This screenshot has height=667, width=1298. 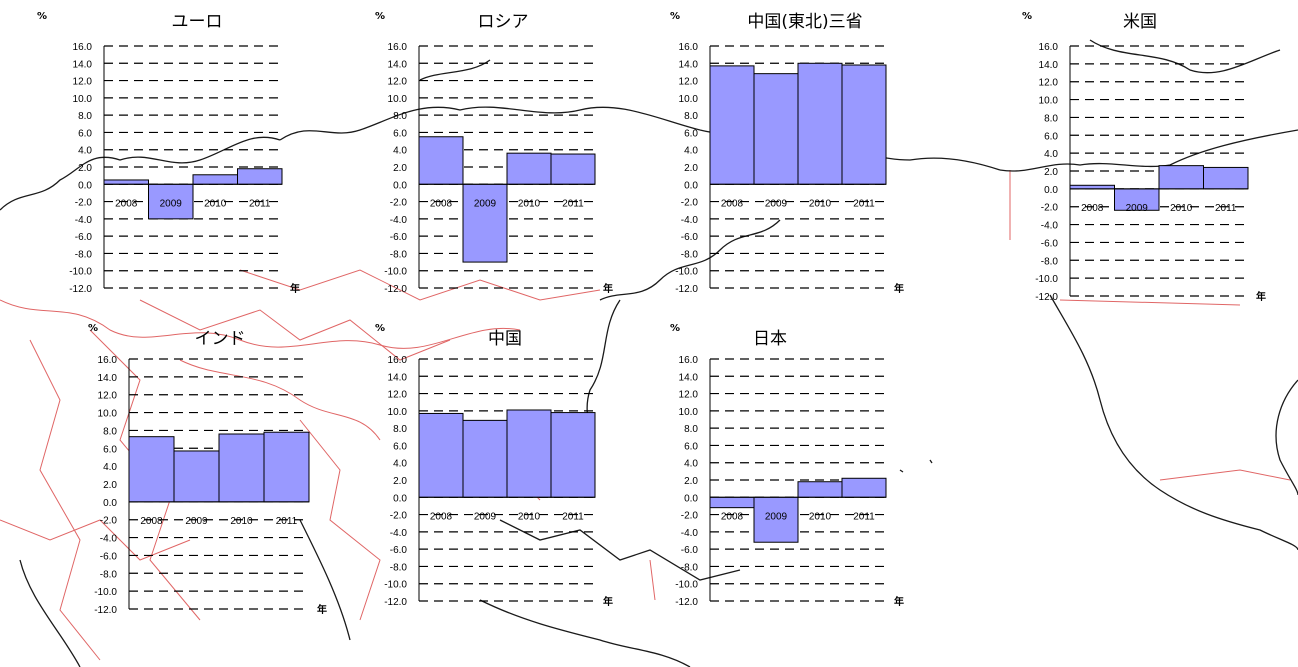 What do you see at coordinates (505, 339) in the screenshot?
I see `chart-title: 中国` at bounding box center [505, 339].